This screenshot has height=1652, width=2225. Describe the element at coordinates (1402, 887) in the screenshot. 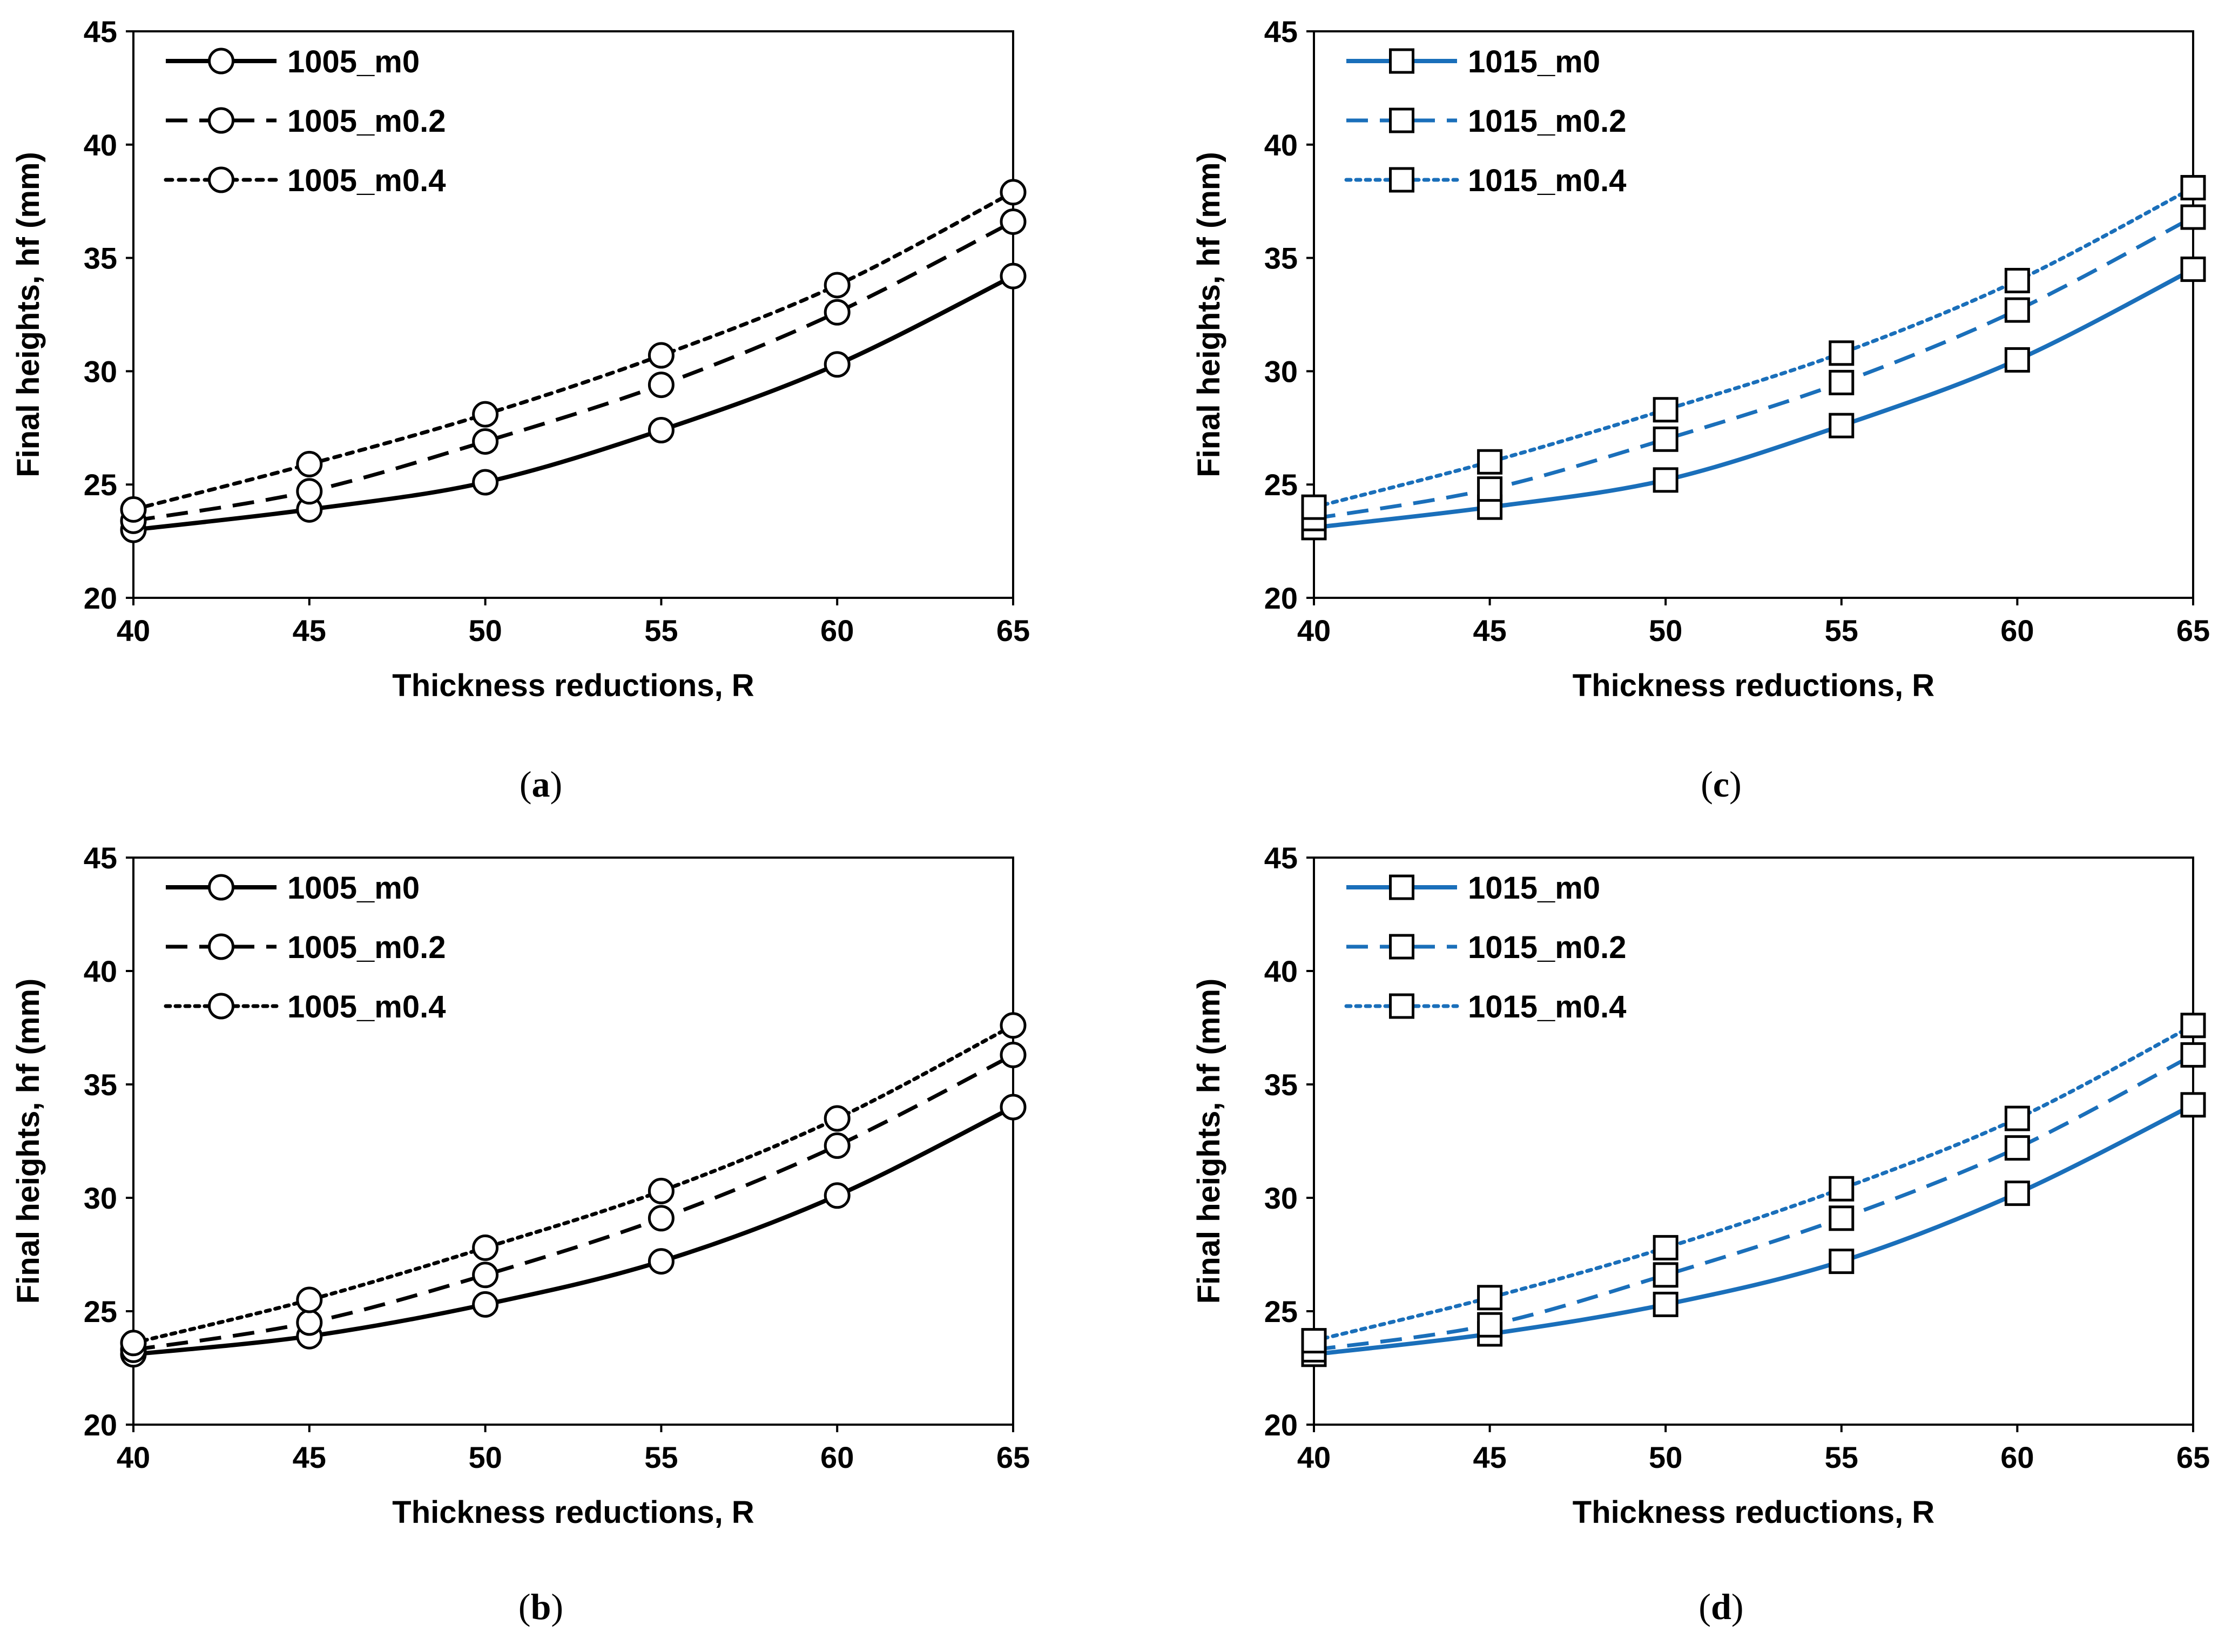

I see `legend-marker-1015_m0` at that location.